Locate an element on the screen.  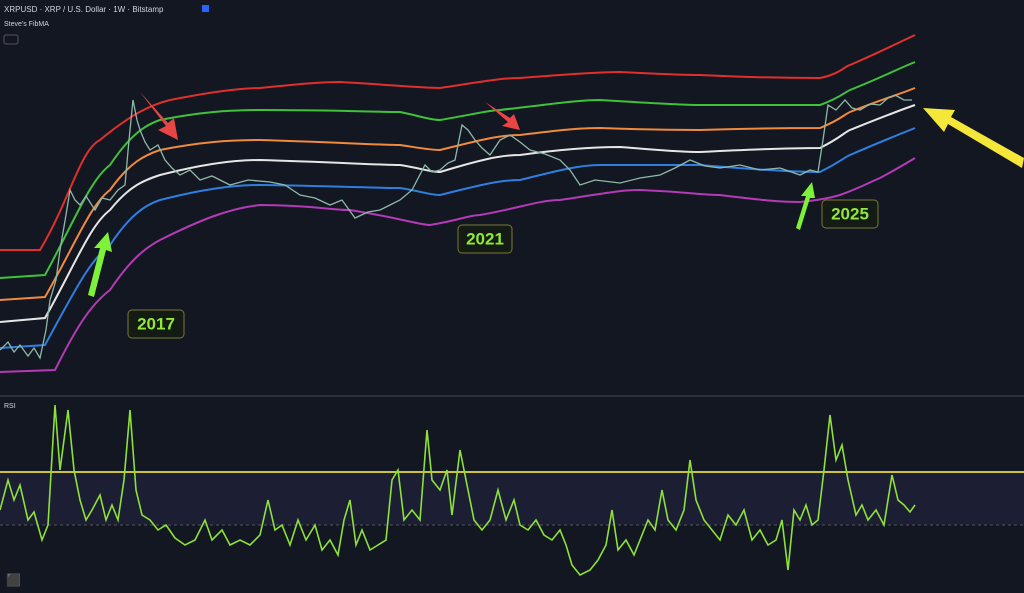
tv-logo: ⬛ is located at coordinates (13, 580).